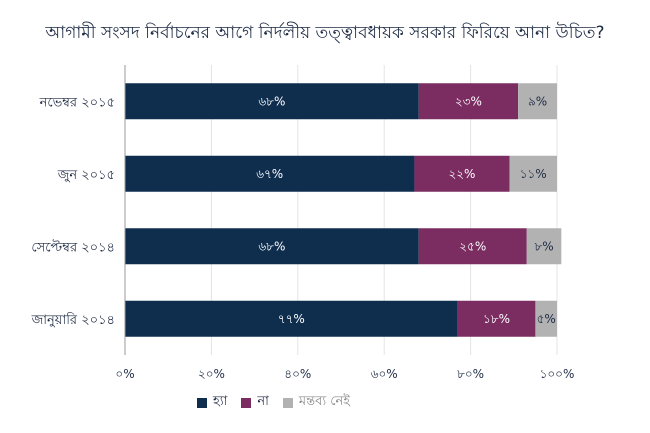 The image size is (650, 433). What do you see at coordinates (77, 102) in the screenshot?
I see `category-label-0: নভেম্বর ২০১৫` at bounding box center [77, 102].